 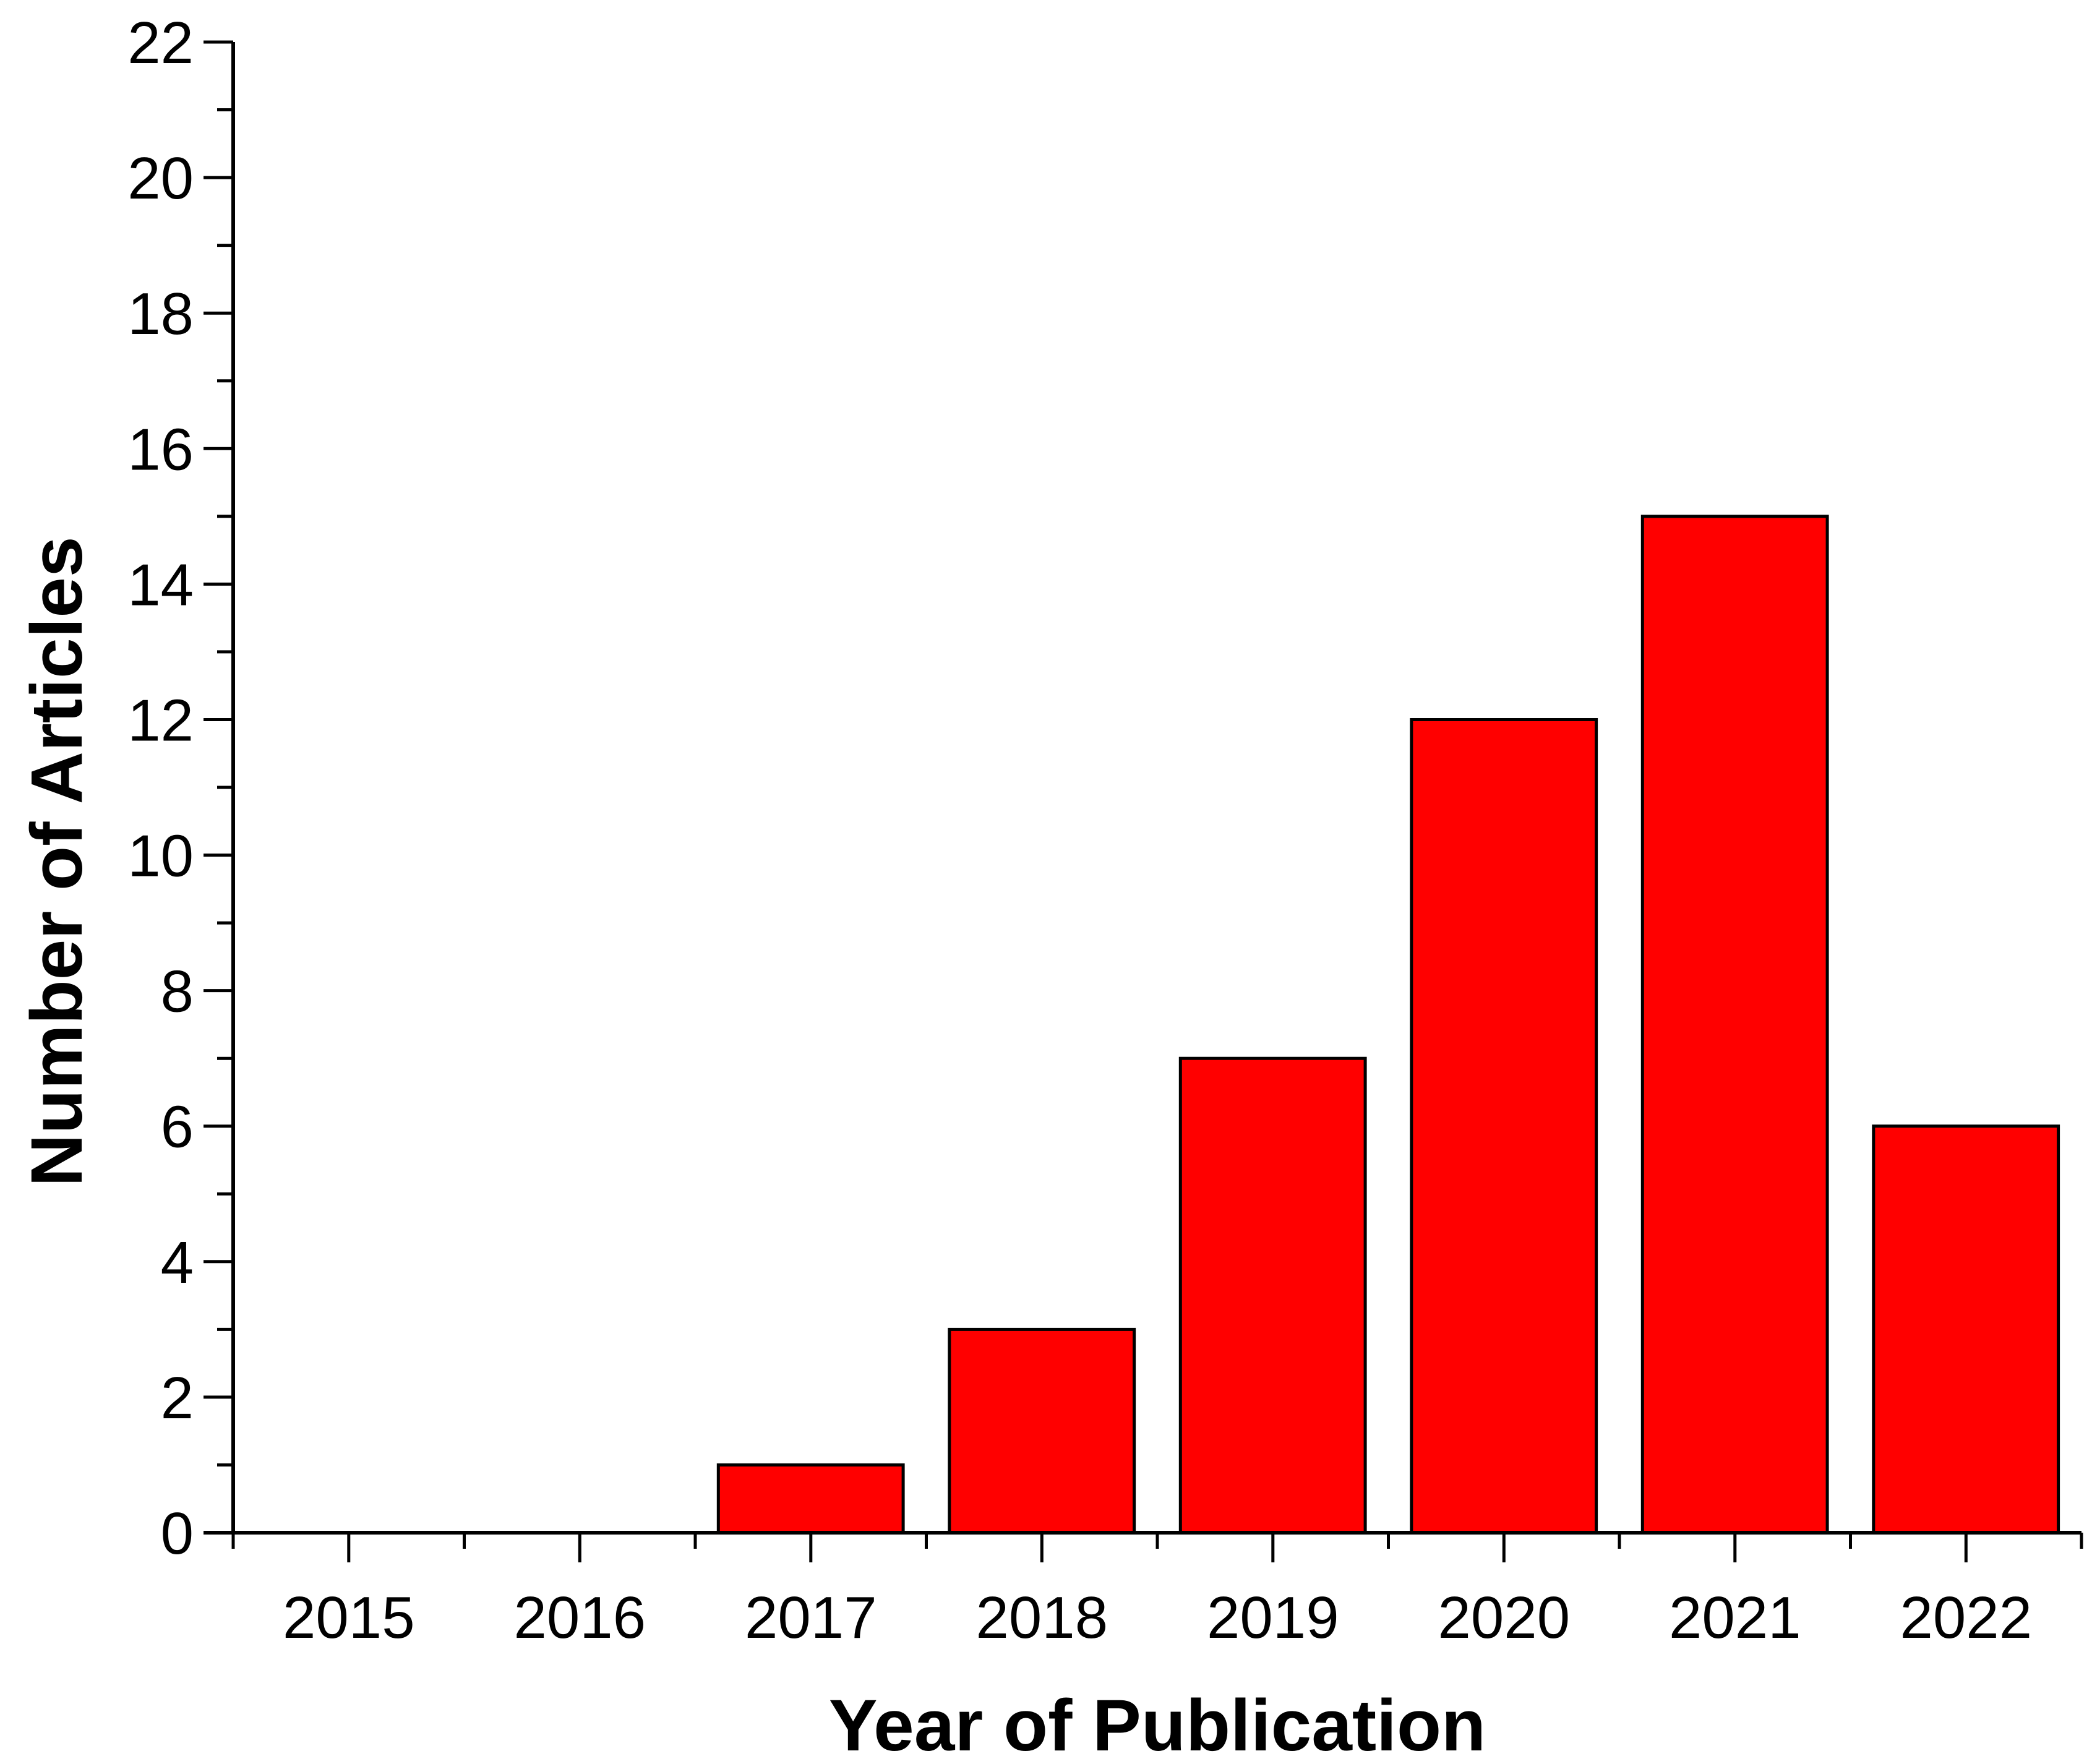 What do you see at coordinates (1734, 1025) in the screenshot?
I see `bar-2021` at bounding box center [1734, 1025].